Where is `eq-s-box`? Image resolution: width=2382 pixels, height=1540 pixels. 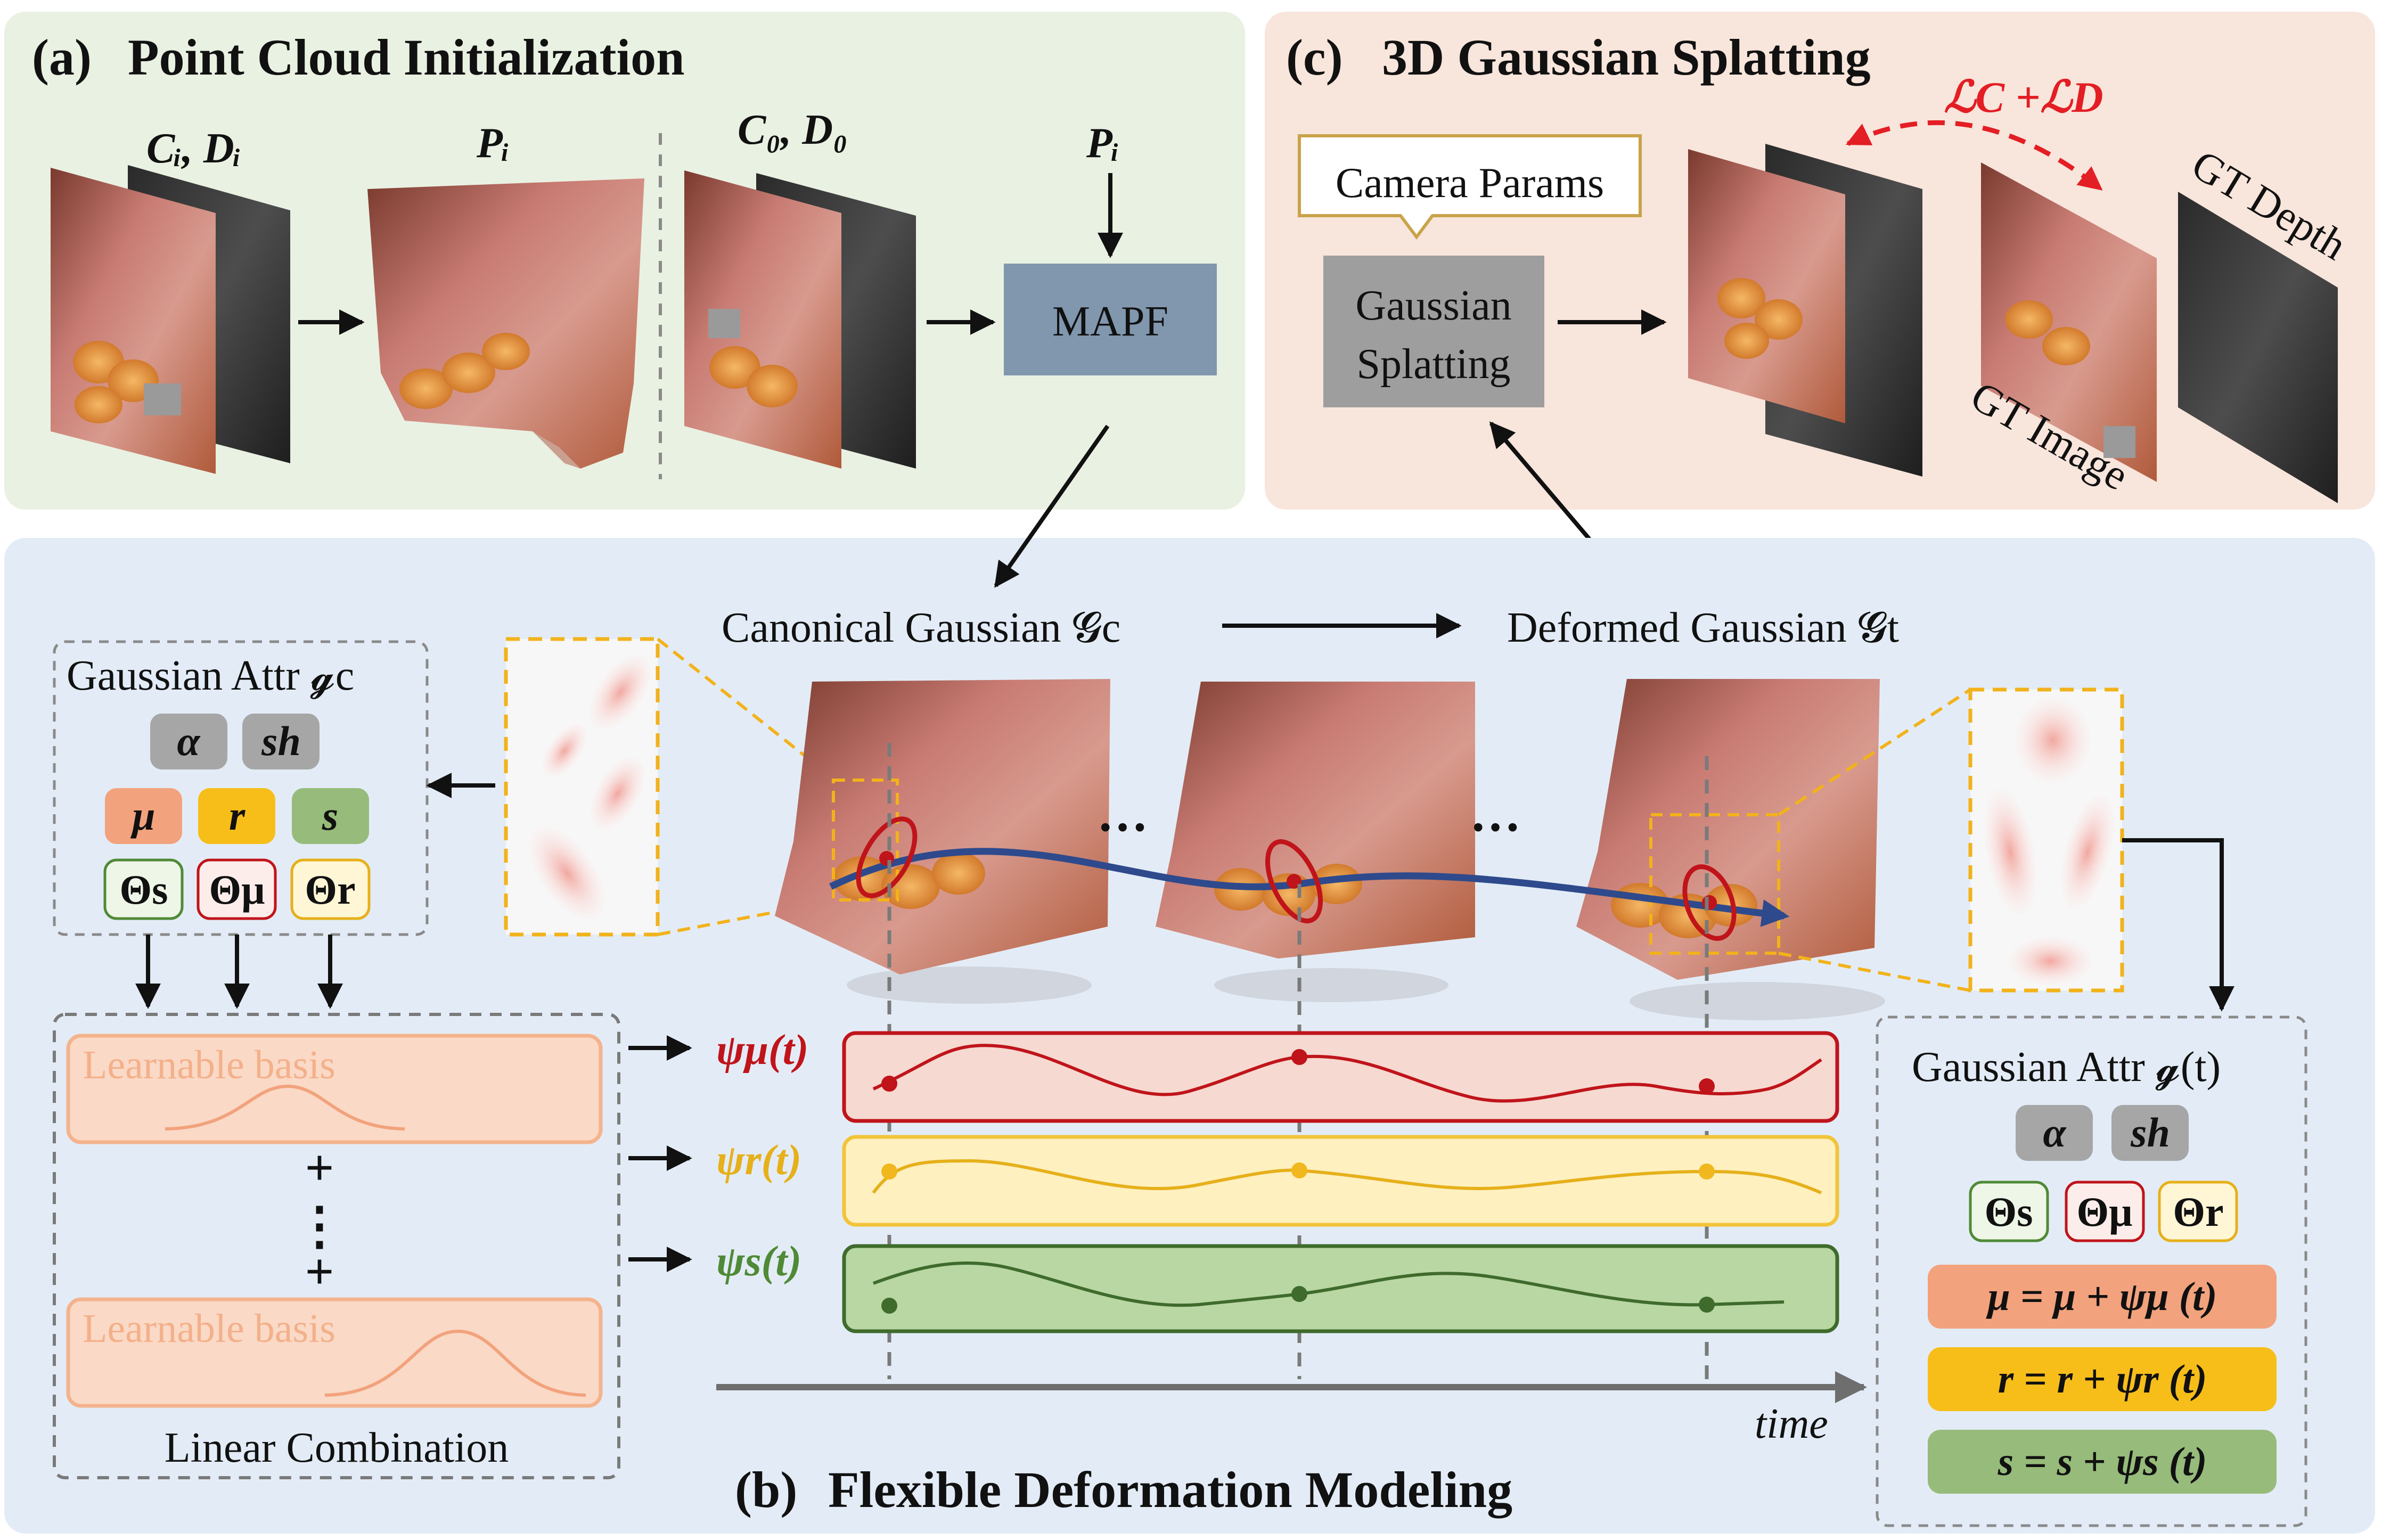 eq-s-box is located at coordinates (2102, 1462).